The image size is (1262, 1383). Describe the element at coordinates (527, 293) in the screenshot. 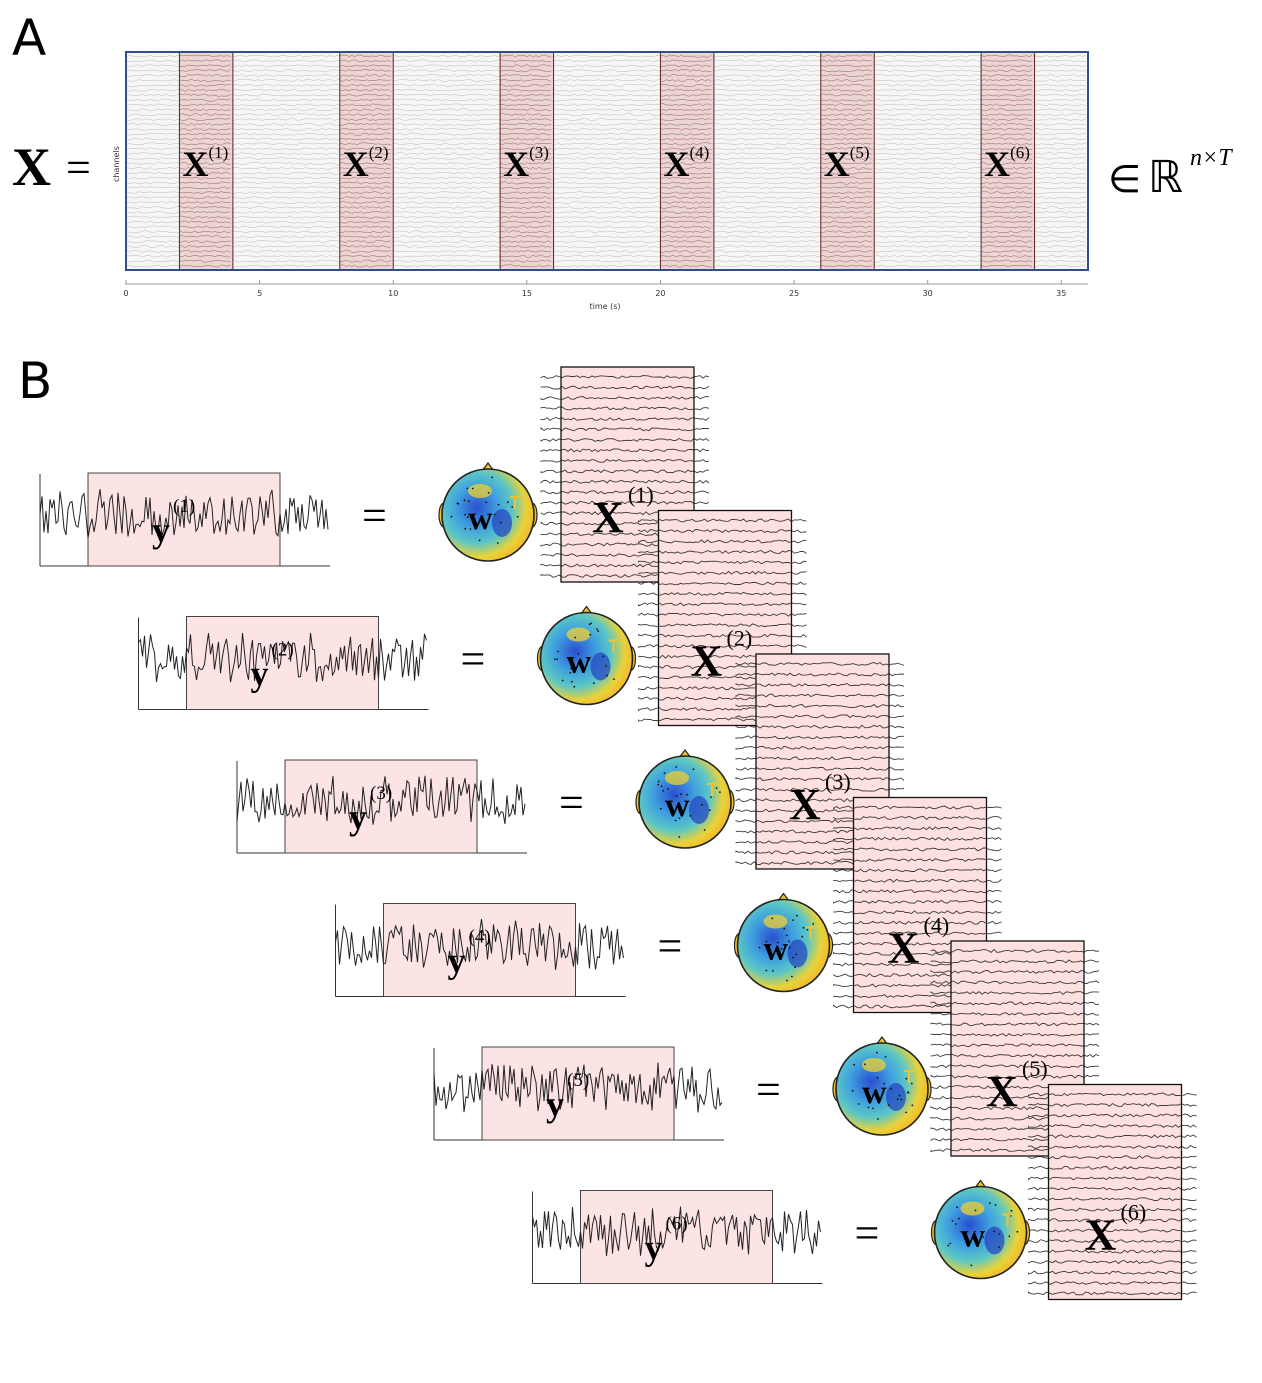

I see `x-tick-label: 15` at that location.